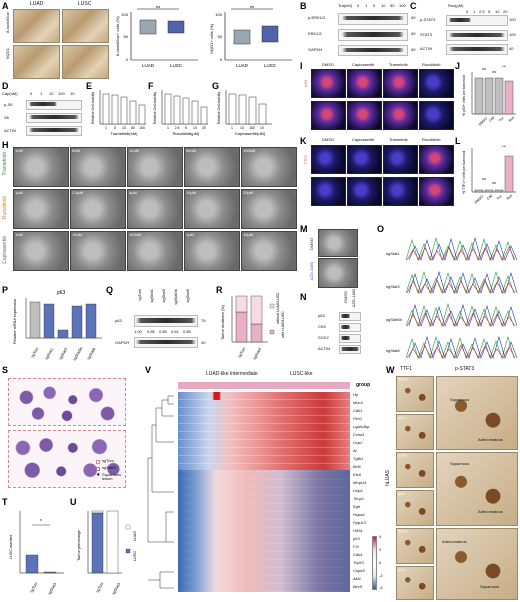 The width and height of the screenshot is (520, 602). What do you see at coordinates (390, 370) in the screenshot?
I see `panel-label-w: W` at bounding box center [390, 370].